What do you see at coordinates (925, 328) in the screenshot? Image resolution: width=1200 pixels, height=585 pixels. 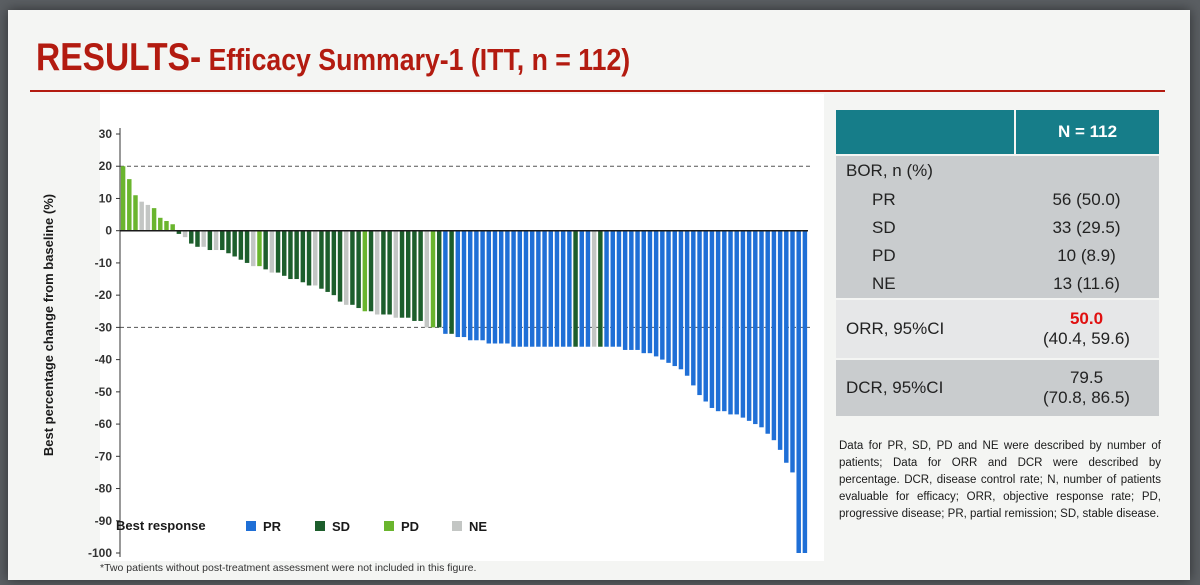 I see `orr-label: ORR, 95%CI` at bounding box center [925, 328].